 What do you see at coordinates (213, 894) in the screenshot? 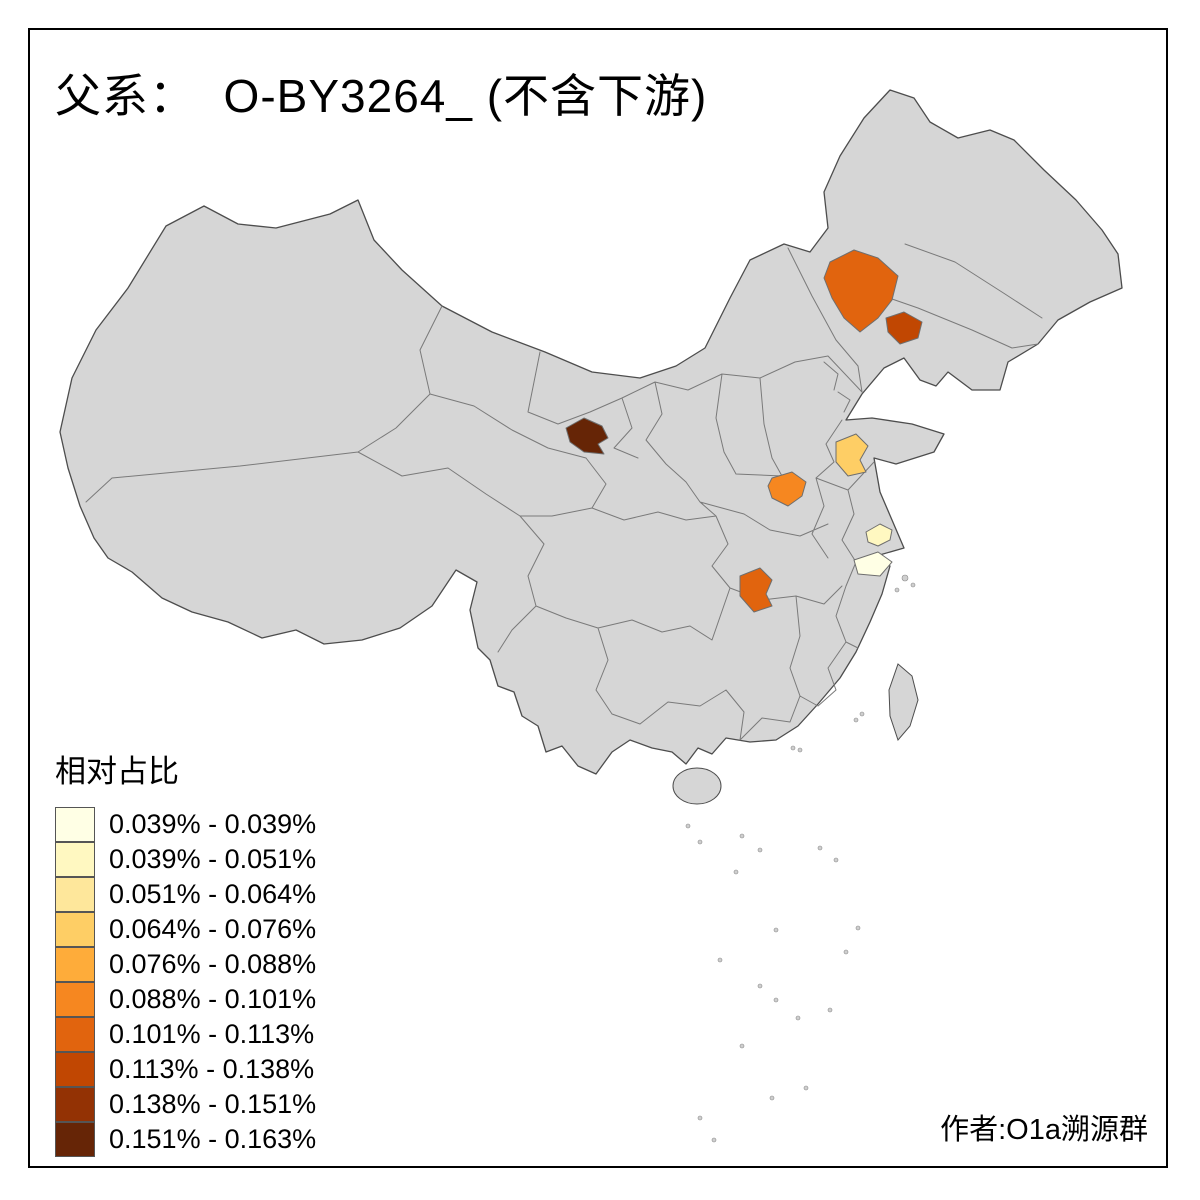
I see `legend-label: 0.051% - 0.064%` at bounding box center [213, 894].